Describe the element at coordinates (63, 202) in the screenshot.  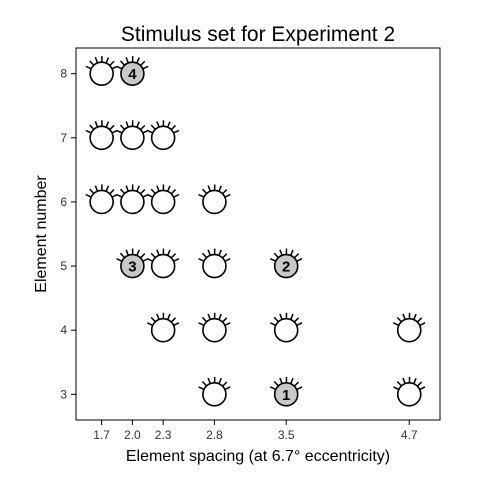
I see `y-tick-label: 6` at that location.